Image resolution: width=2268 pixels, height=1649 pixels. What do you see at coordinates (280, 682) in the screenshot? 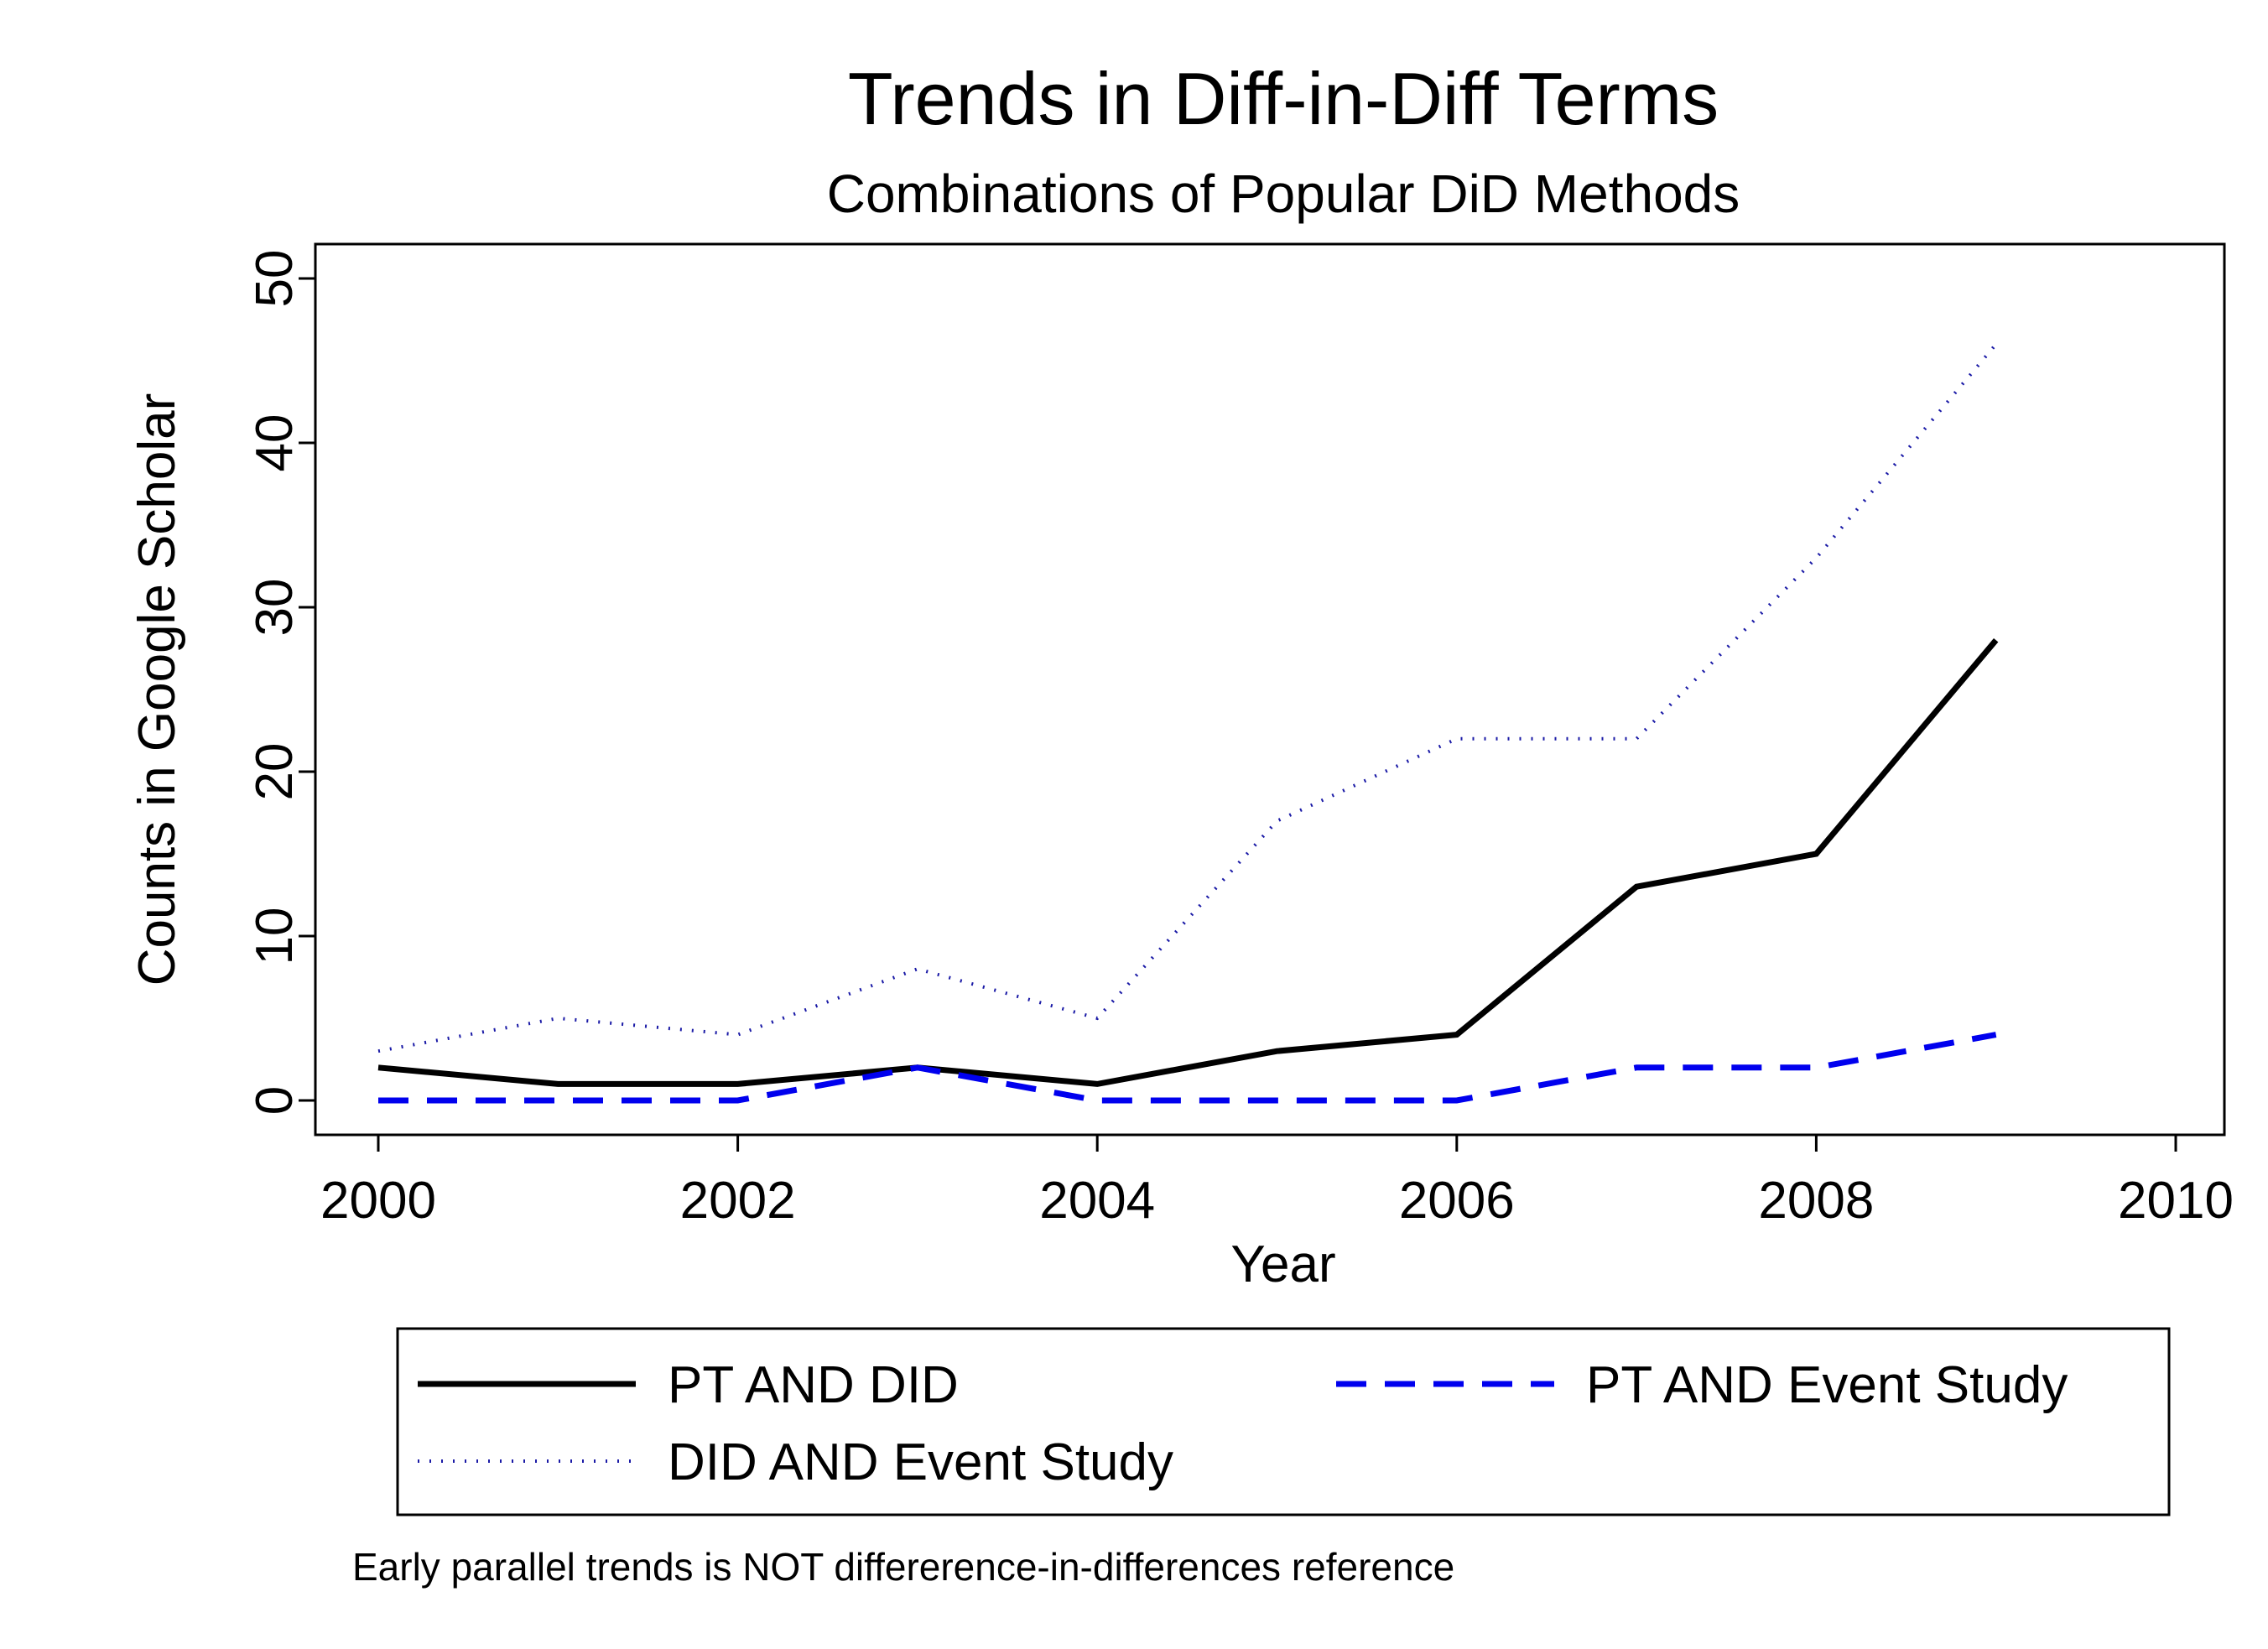
I see `y-axis-ticks: 0 10 20 30 40 50` at bounding box center [280, 682].